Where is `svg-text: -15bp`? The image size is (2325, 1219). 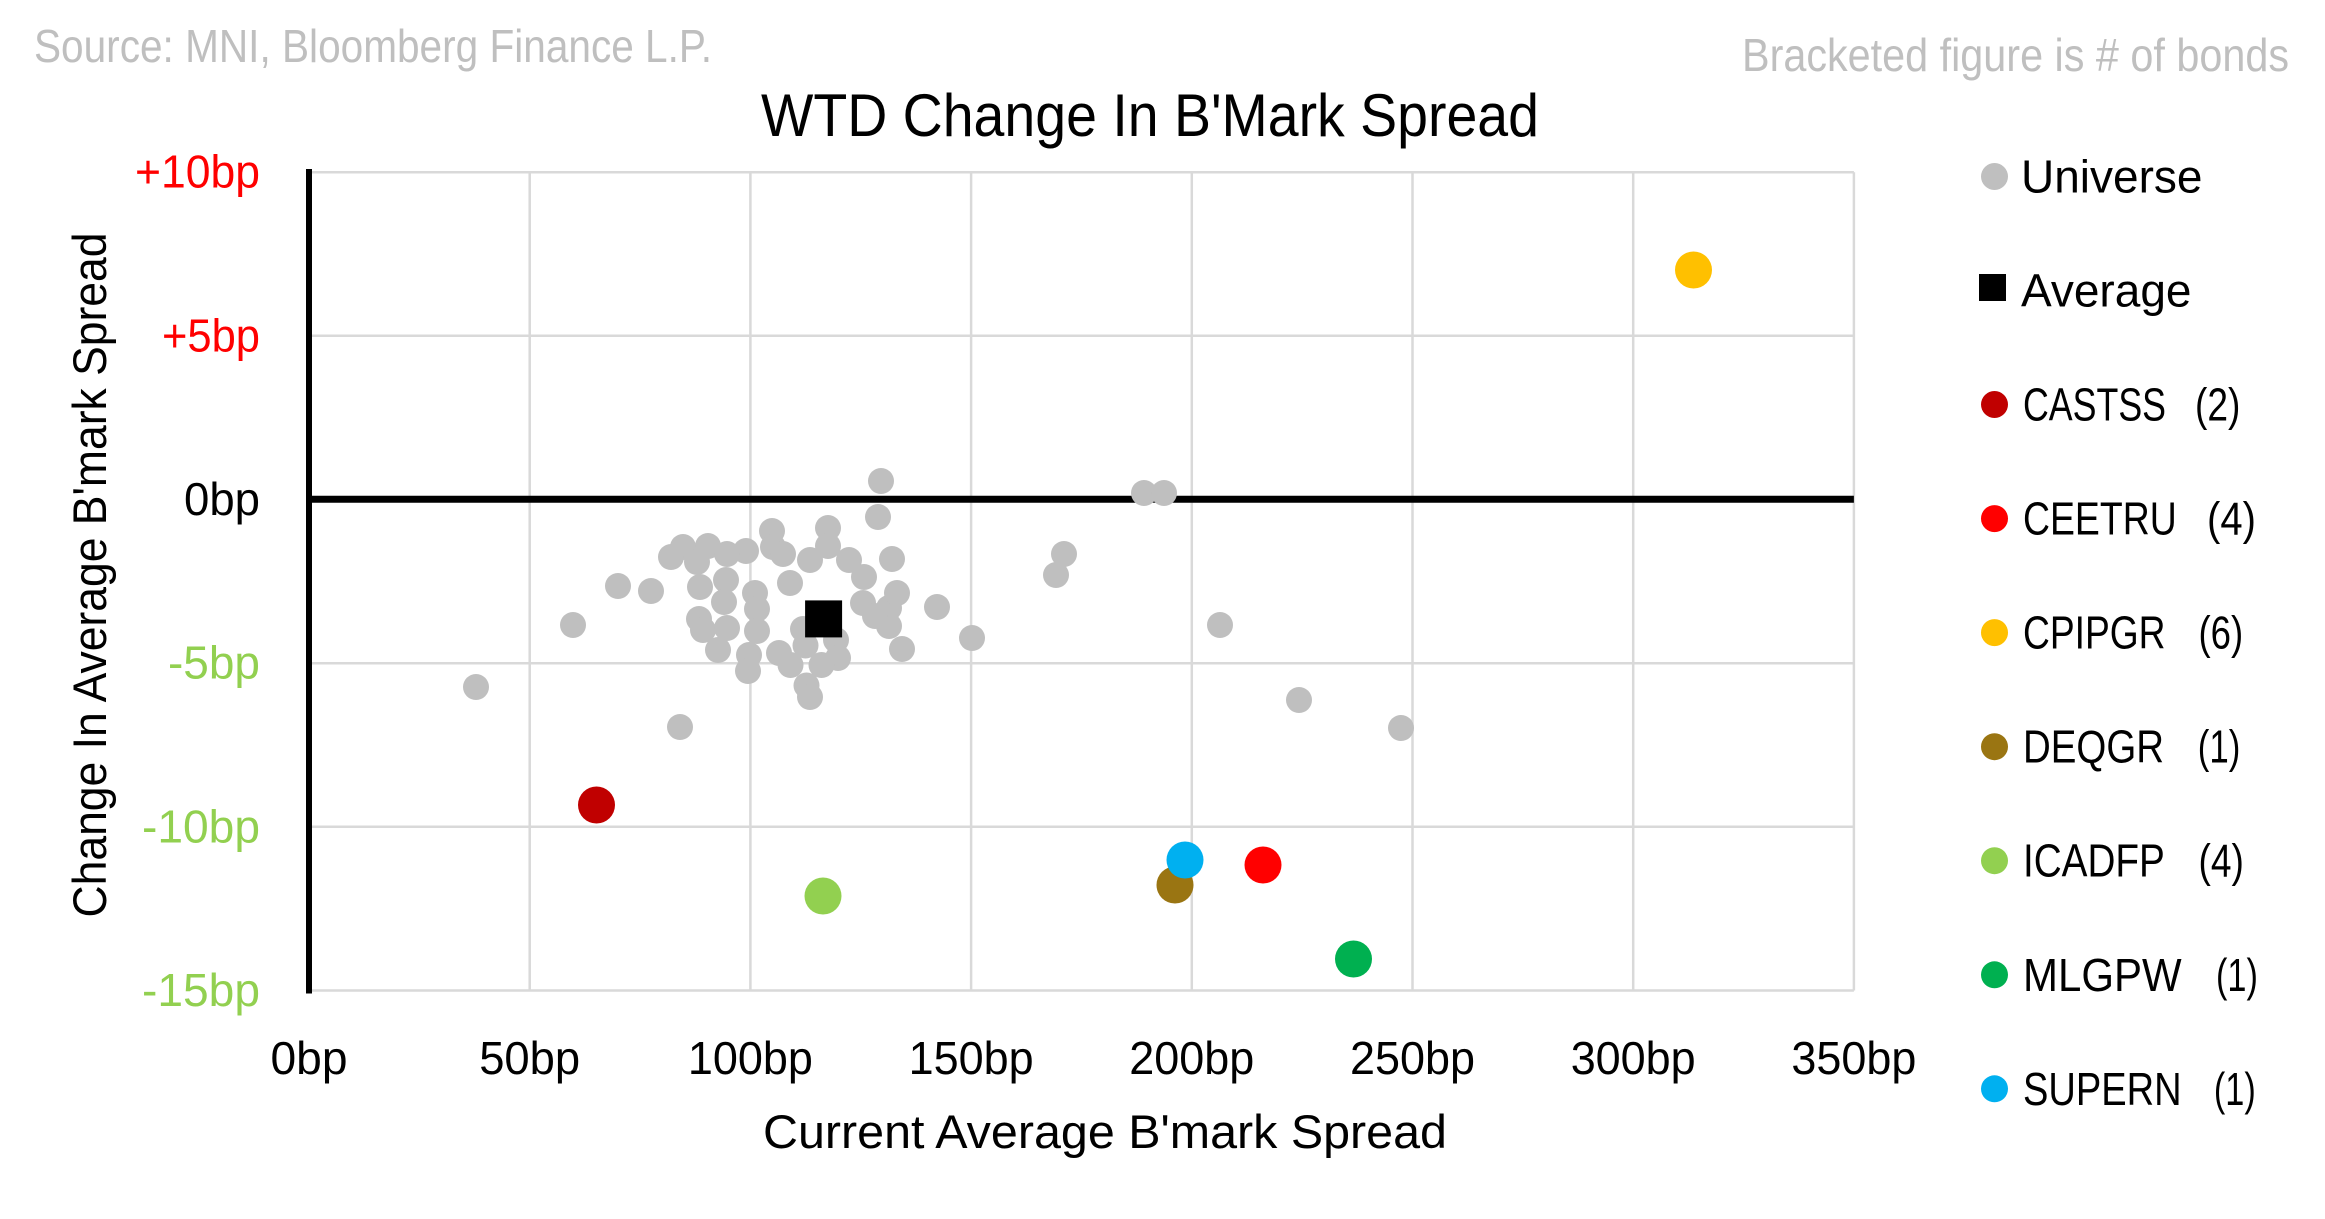 svg-text: -15bp is located at coordinates (201, 990).